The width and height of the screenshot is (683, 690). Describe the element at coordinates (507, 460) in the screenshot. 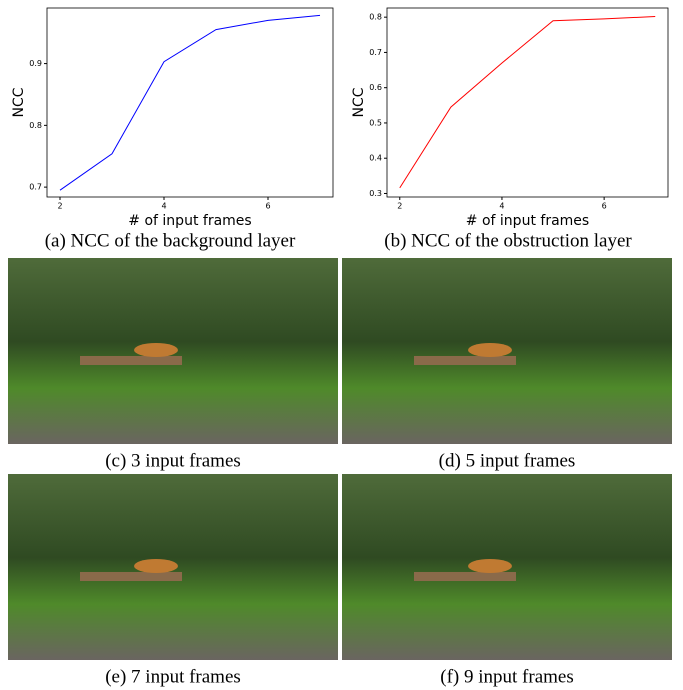

I see `photo-caption: (d) 5 input frames` at that location.